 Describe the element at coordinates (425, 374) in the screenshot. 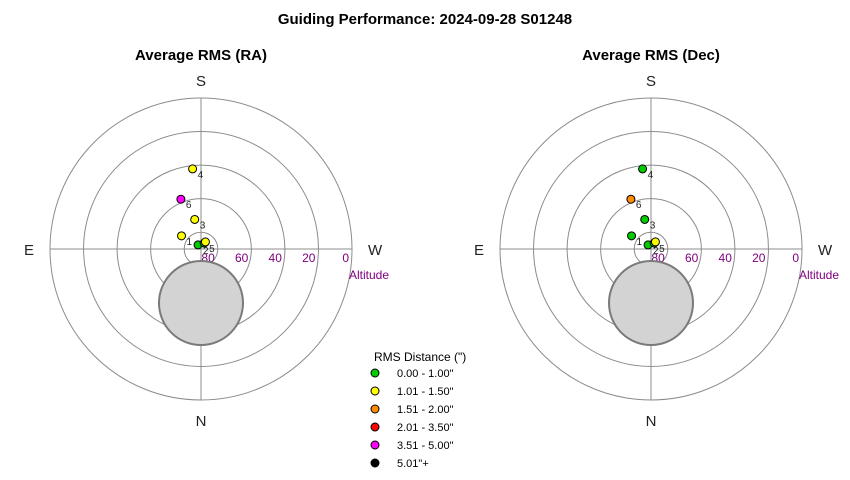

I see `legend-item-label: 0.00 - 1.00"` at that location.